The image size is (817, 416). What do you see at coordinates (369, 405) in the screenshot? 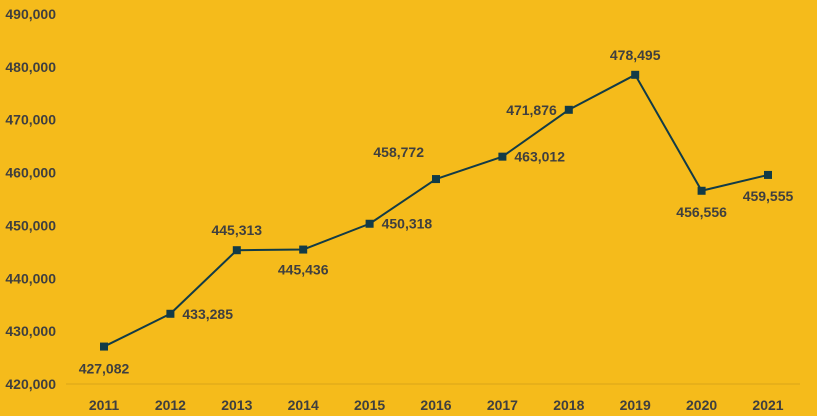
I see `x-tick-label: 2015` at bounding box center [369, 405].